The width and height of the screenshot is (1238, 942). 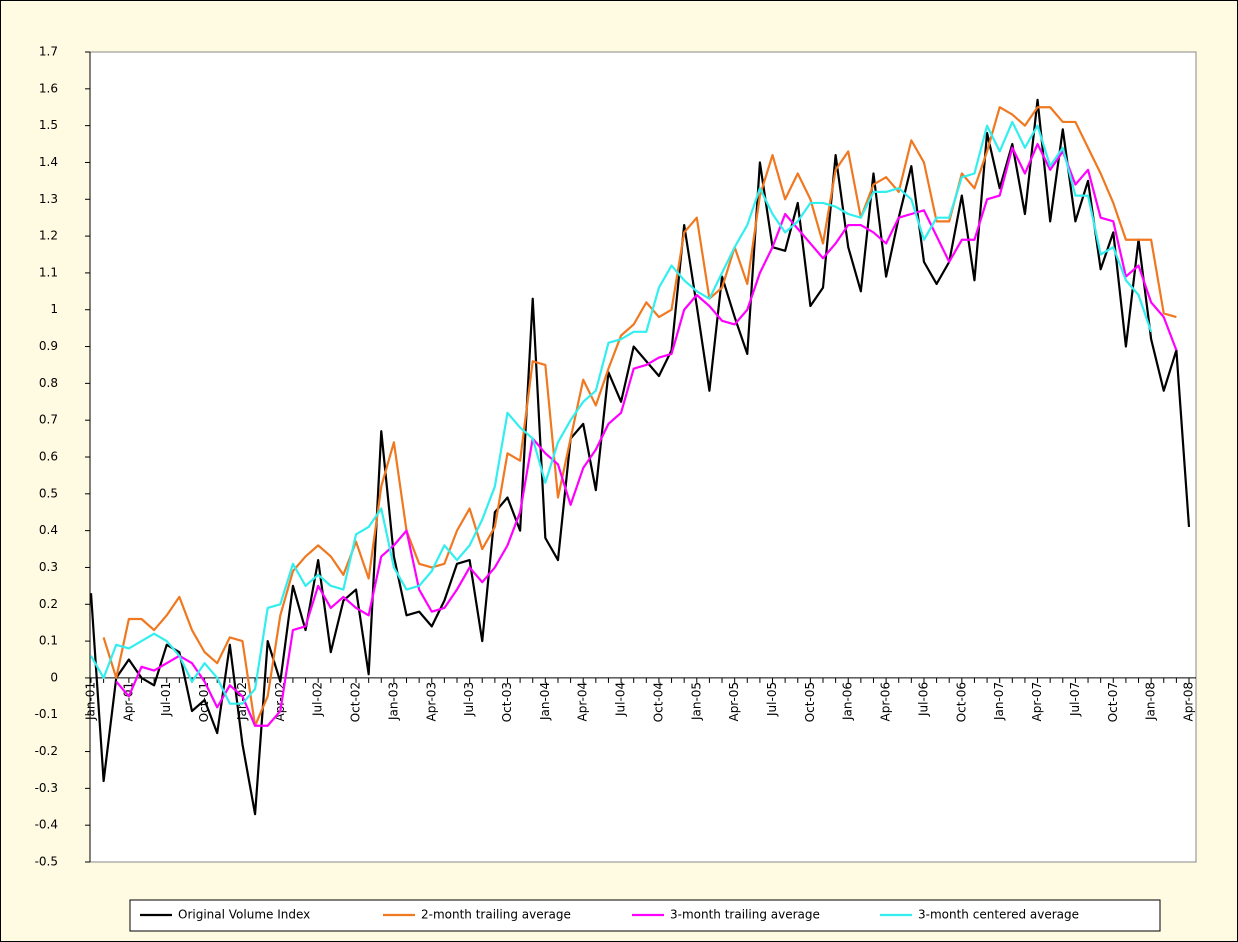 What do you see at coordinates (393, 701) in the screenshot?
I see `x-tick-label: Jan-03` at bounding box center [393, 701].